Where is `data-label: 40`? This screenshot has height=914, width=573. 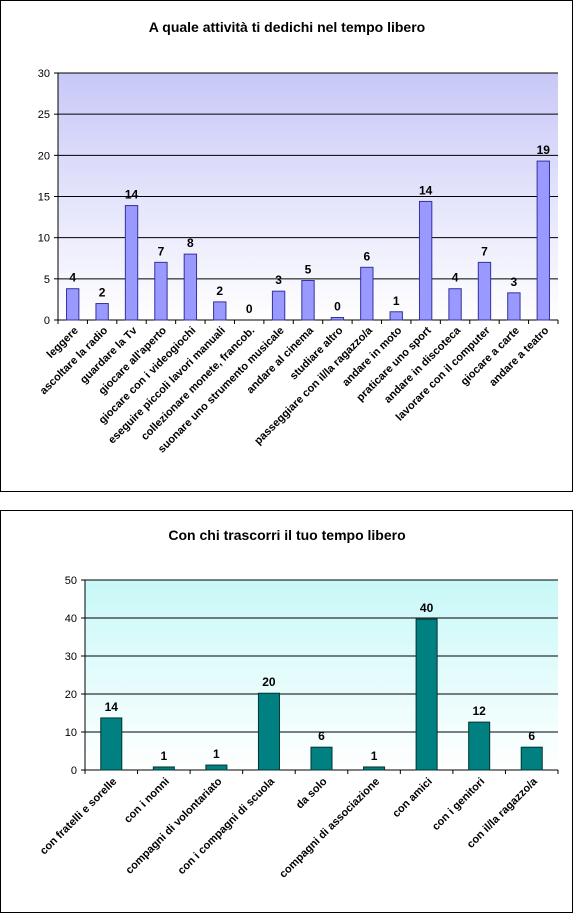
data-label: 40 is located at coordinates (427, 608).